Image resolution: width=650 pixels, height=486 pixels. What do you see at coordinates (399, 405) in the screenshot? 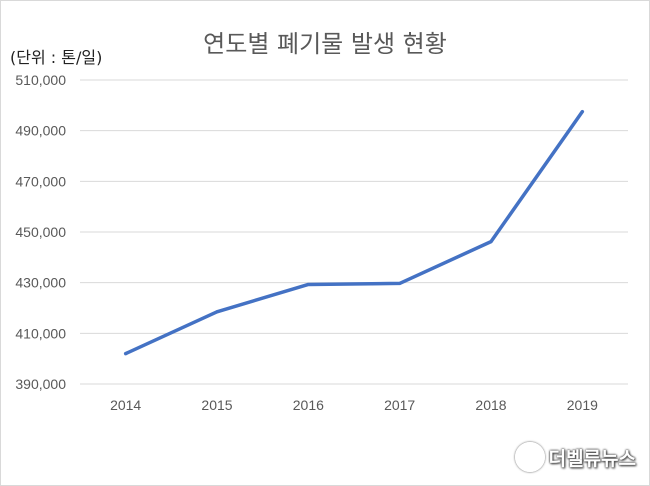
I see `x-tick-label: 2017` at bounding box center [399, 405].